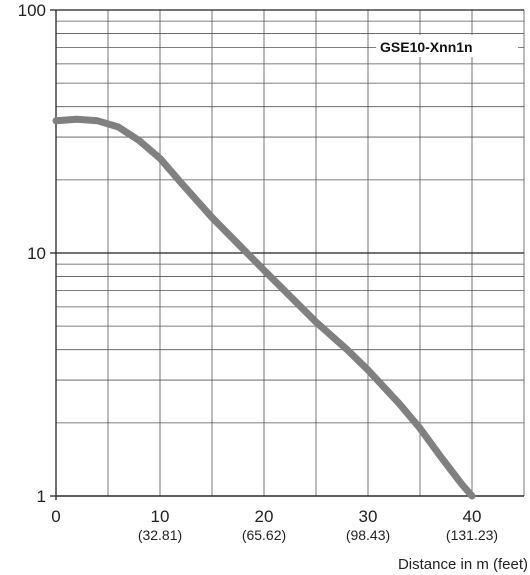  Describe the element at coordinates (36, 253) in the screenshot. I see `y-tick-label: 10` at that location.